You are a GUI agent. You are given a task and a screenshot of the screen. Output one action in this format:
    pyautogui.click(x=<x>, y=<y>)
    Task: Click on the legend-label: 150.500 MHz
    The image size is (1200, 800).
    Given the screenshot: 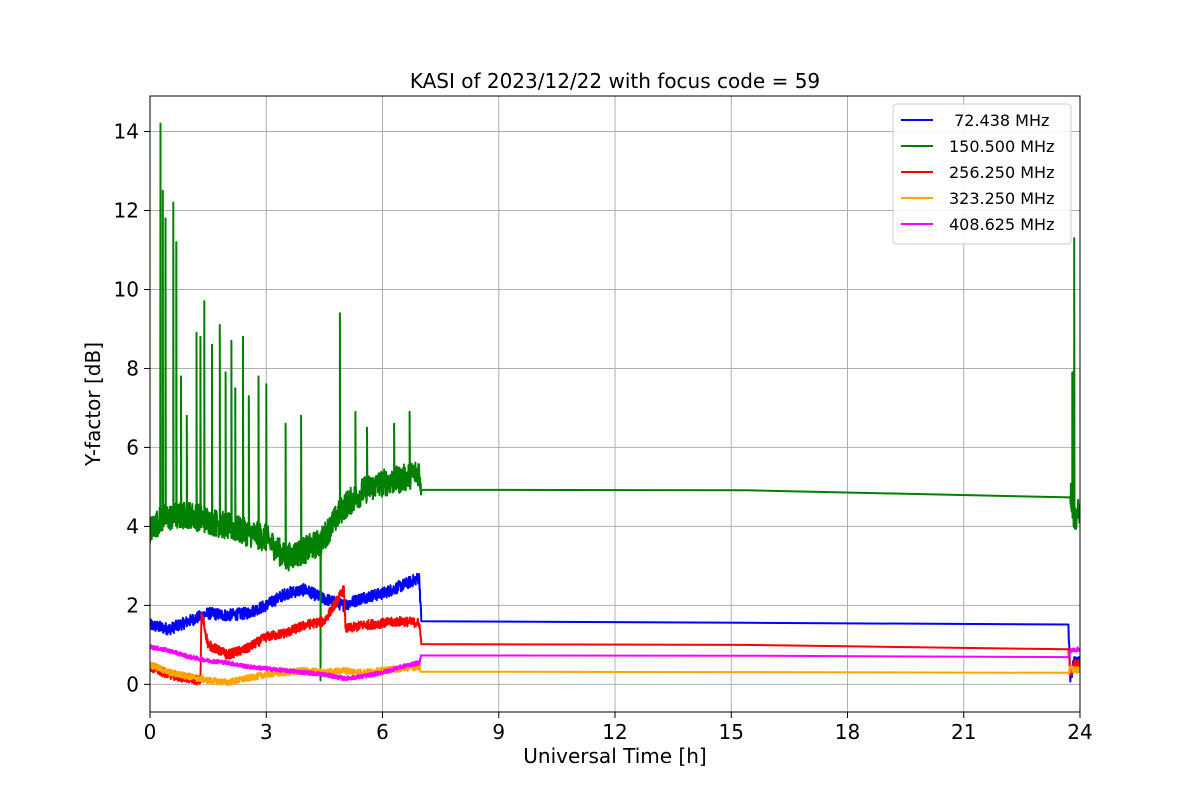 What is the action you would take?
    pyautogui.click(x=1001, y=146)
    